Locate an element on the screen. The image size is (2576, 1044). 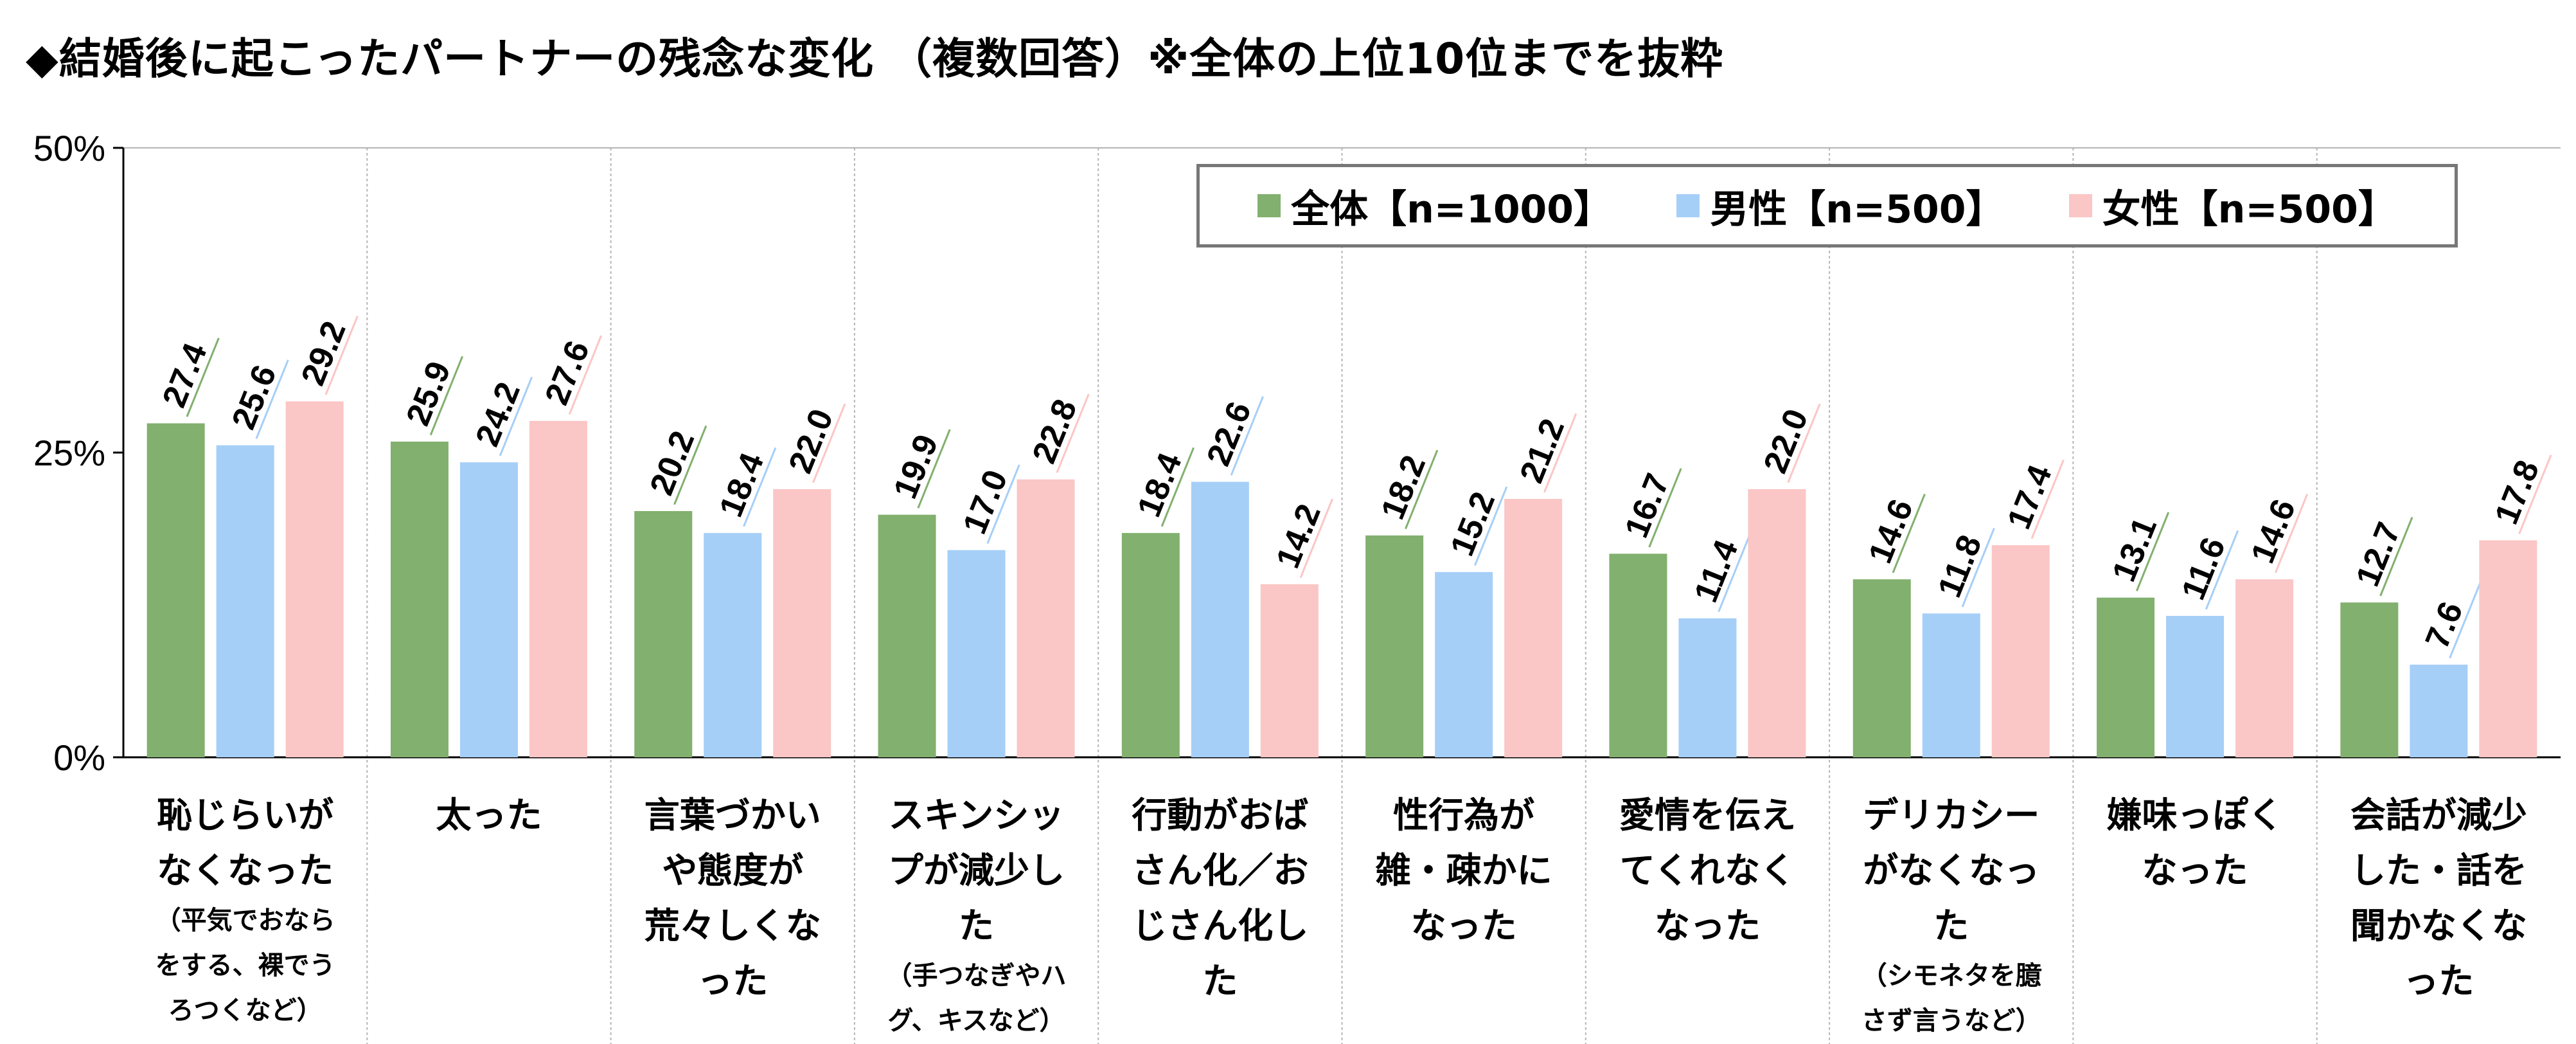
category-label-main: 太った is located at coordinates (489, 816).